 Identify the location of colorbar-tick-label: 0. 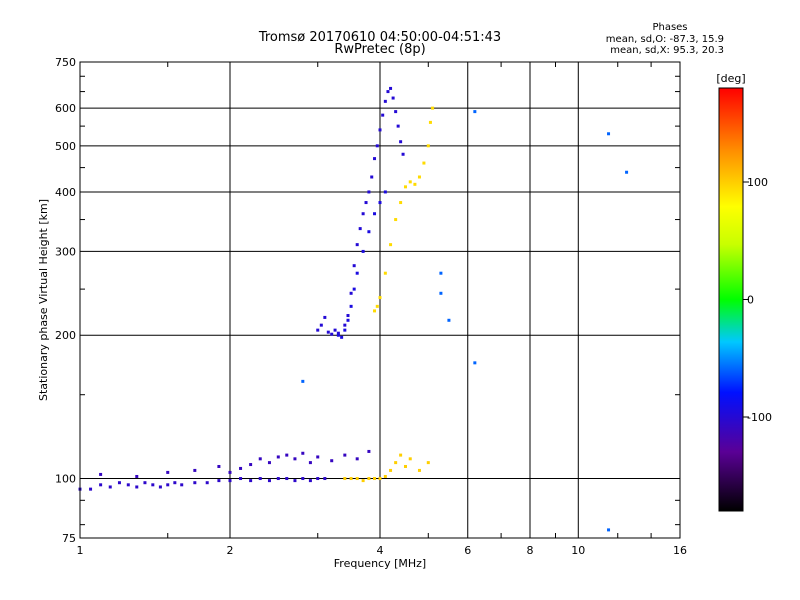
(750, 300).